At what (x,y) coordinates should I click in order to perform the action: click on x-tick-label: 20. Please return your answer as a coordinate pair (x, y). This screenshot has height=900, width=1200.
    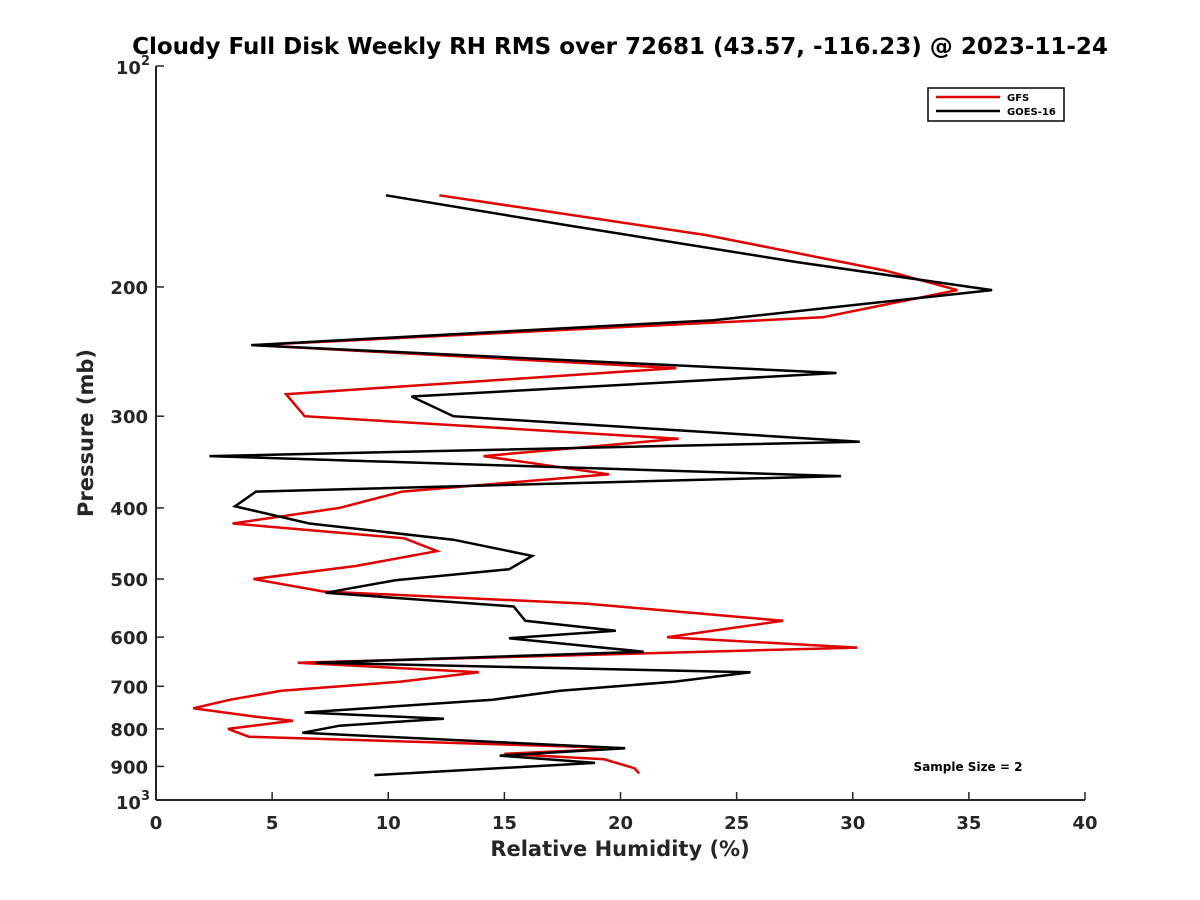
    Looking at the image, I should click on (620, 823).